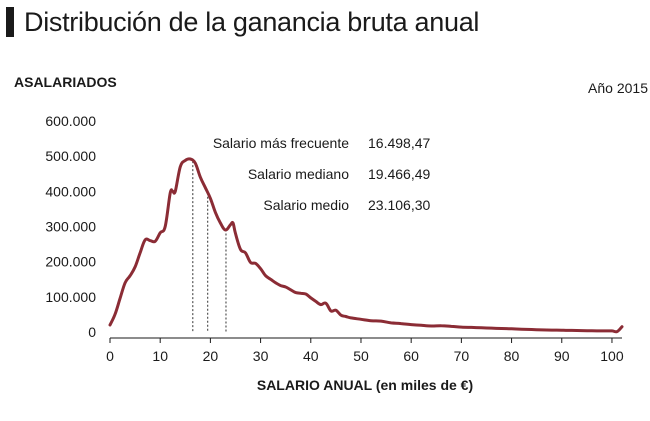  Describe the element at coordinates (65, 82) in the screenshot. I see `y-axis-title: ASALARIADOS` at that location.